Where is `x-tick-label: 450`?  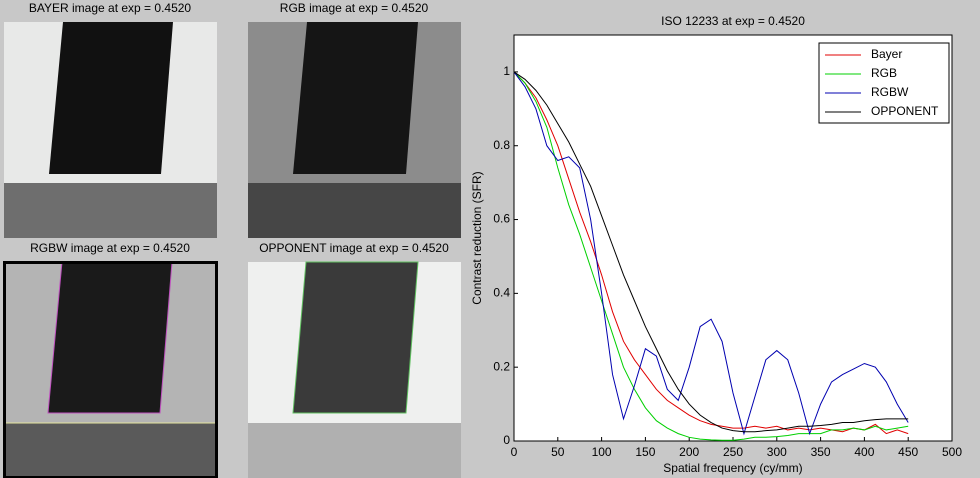 x-tick-label: 450 is located at coordinates (908, 452).